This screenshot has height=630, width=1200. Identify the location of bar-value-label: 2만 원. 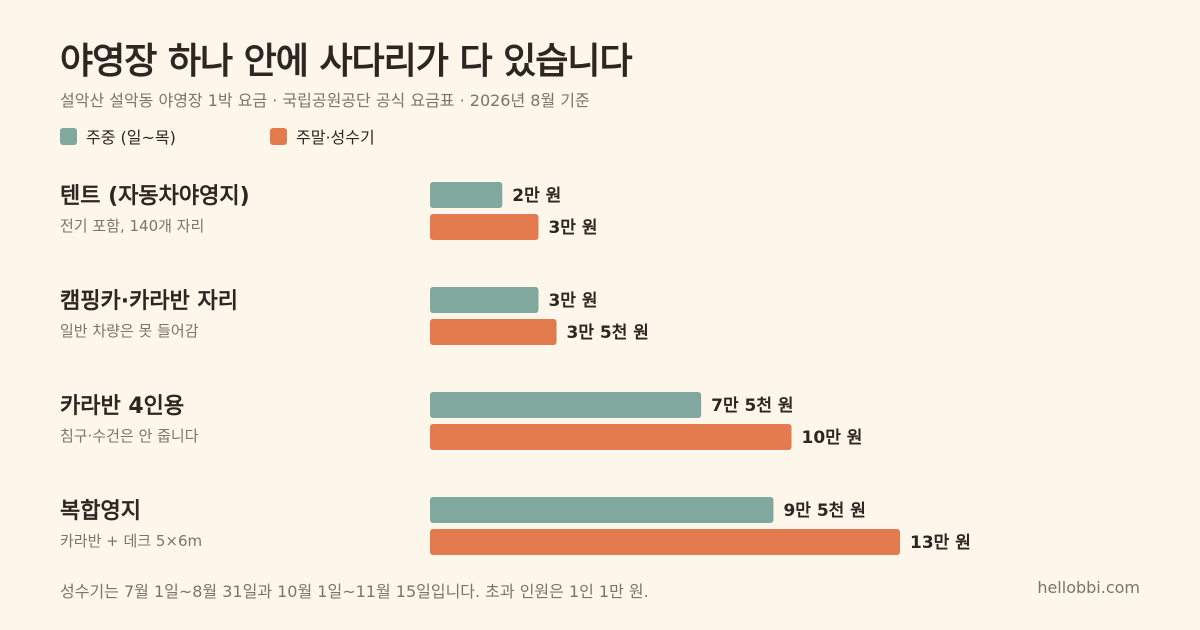
(536, 196).